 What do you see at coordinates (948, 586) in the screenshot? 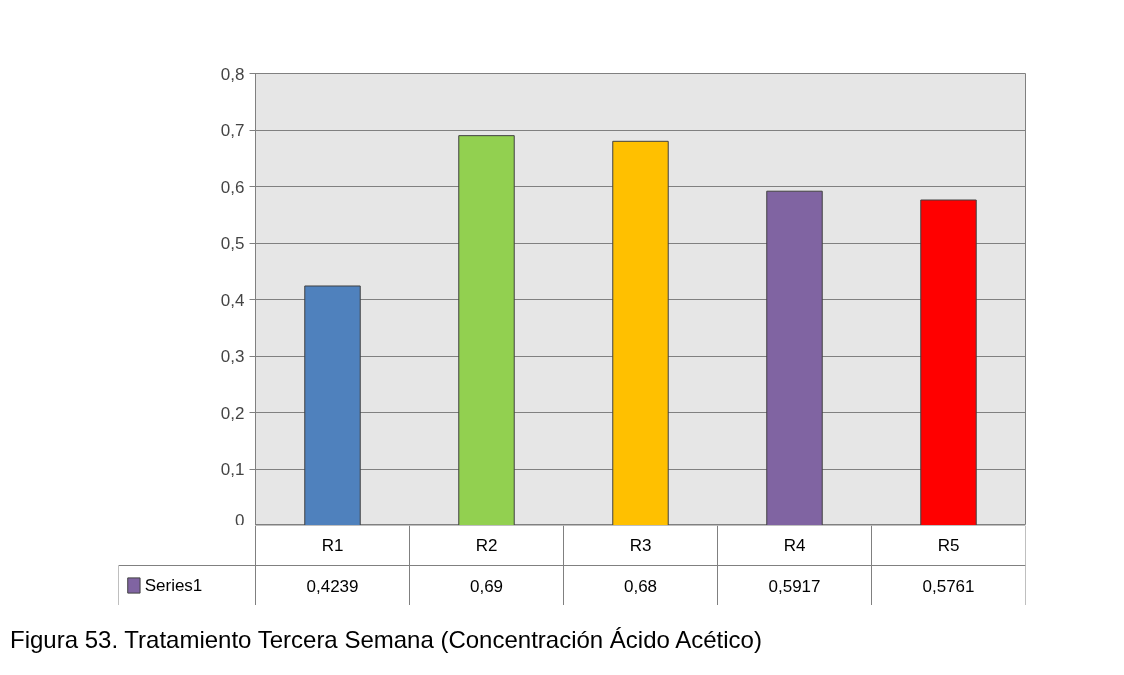
I see `data-label: 0,5761` at bounding box center [948, 586].